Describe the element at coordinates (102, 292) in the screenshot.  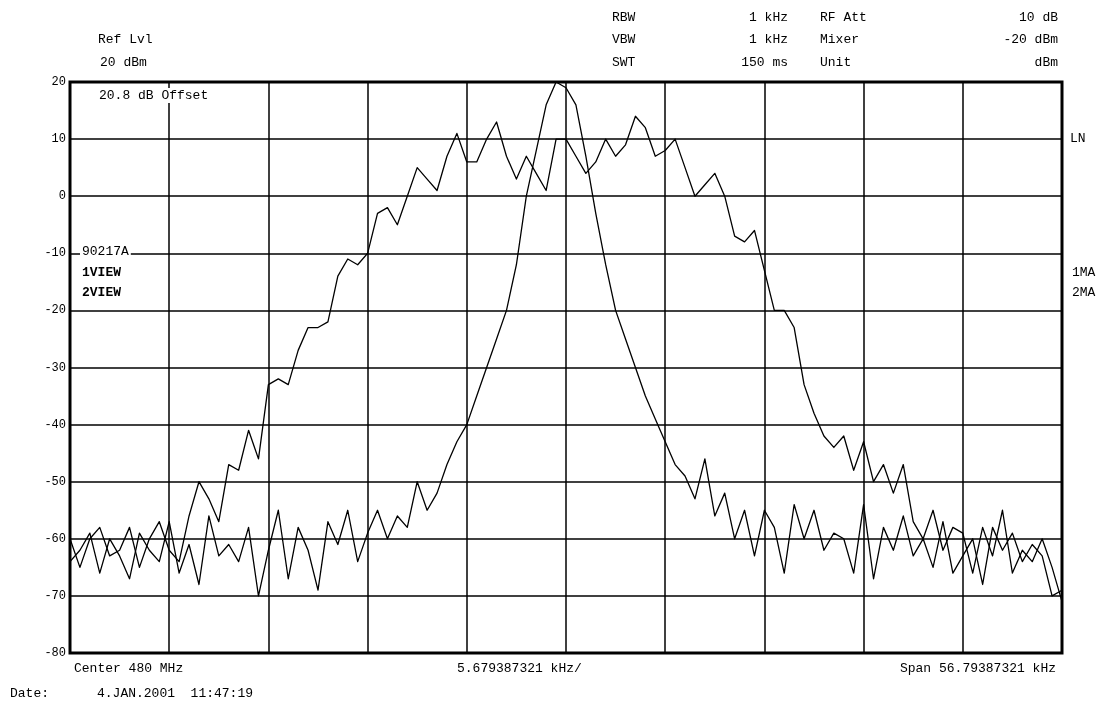
I see `annotation: 2VIEW` at that location.